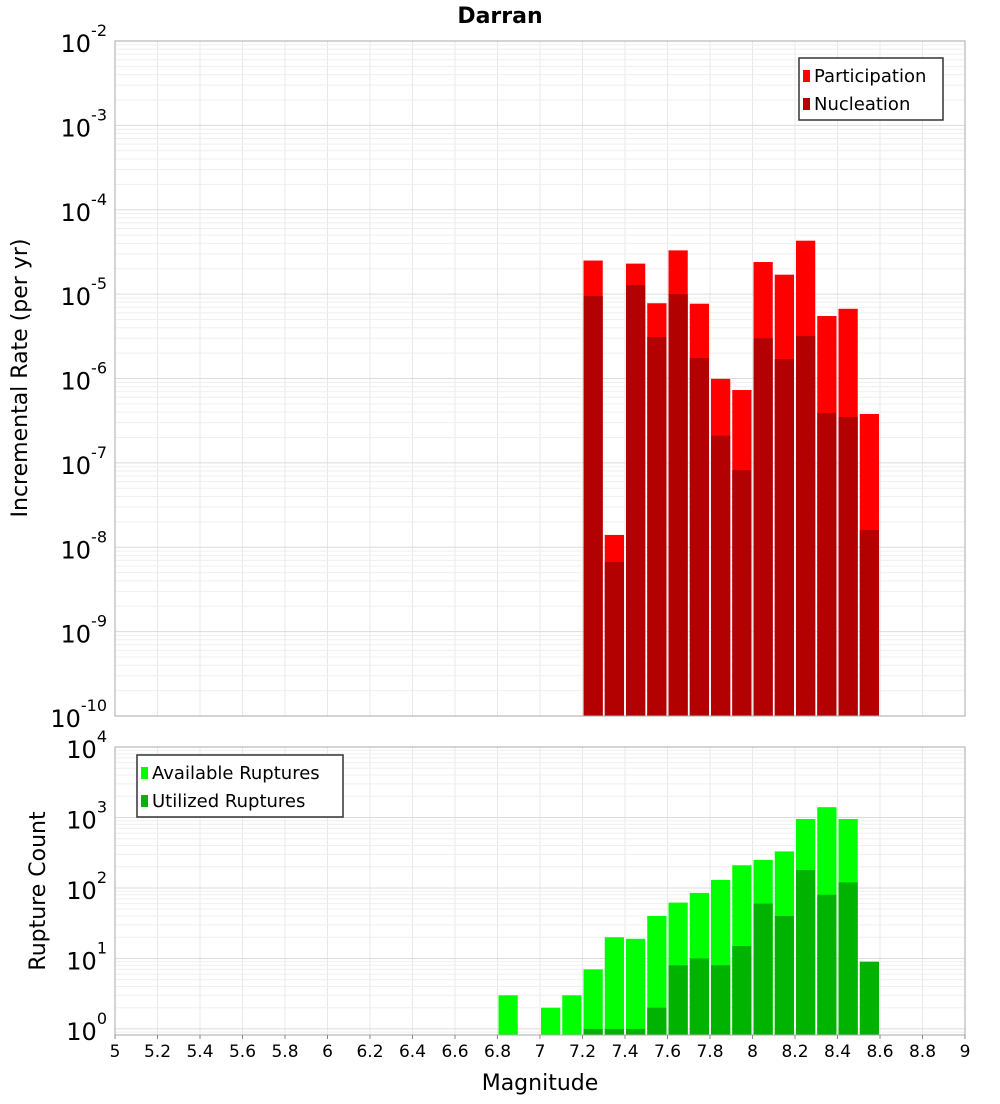 Image resolution: width=1000 pixels, height=1104 pixels. What do you see at coordinates (242, 1052) in the screenshot?
I see `x-tick-label: 5.6` at bounding box center [242, 1052].